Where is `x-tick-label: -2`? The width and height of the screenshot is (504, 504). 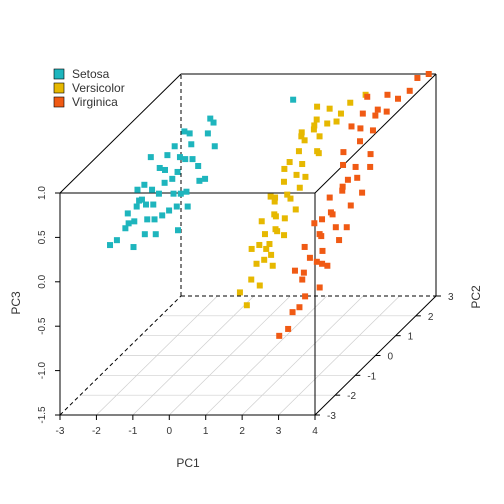 x-tick-label: -2 is located at coordinates (96, 431).